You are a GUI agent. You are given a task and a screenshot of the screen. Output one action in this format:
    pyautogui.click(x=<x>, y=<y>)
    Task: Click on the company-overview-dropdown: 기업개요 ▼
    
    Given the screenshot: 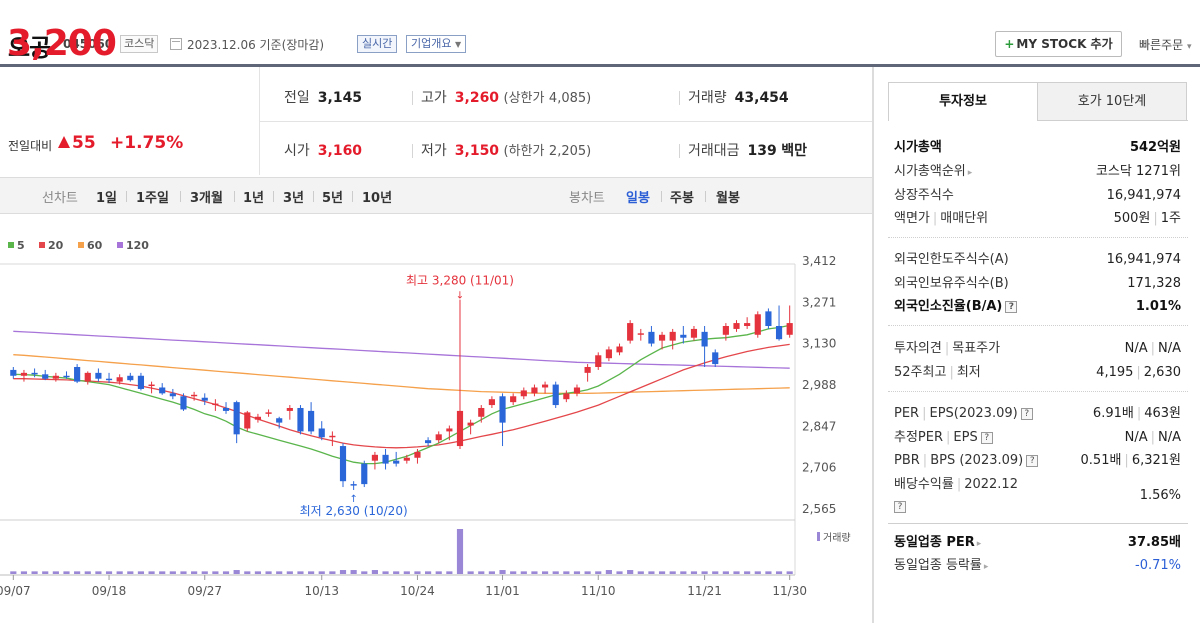 What is the action you would take?
    pyautogui.click(x=436, y=44)
    